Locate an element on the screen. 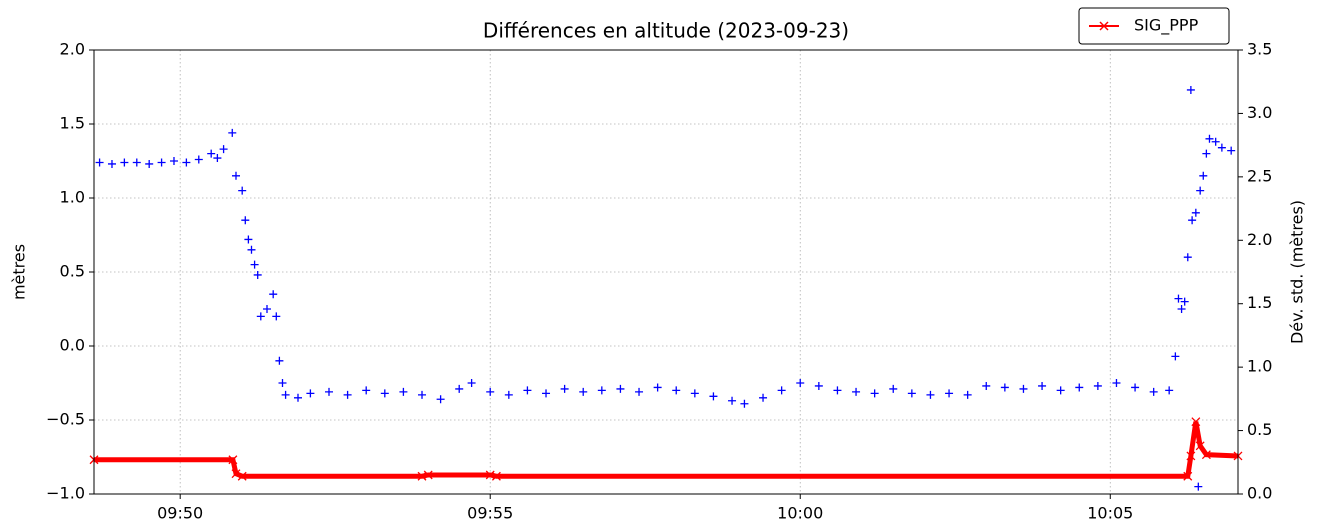  y2-axis-label: Dév. std. (mètres) is located at coordinates (1297, 272).